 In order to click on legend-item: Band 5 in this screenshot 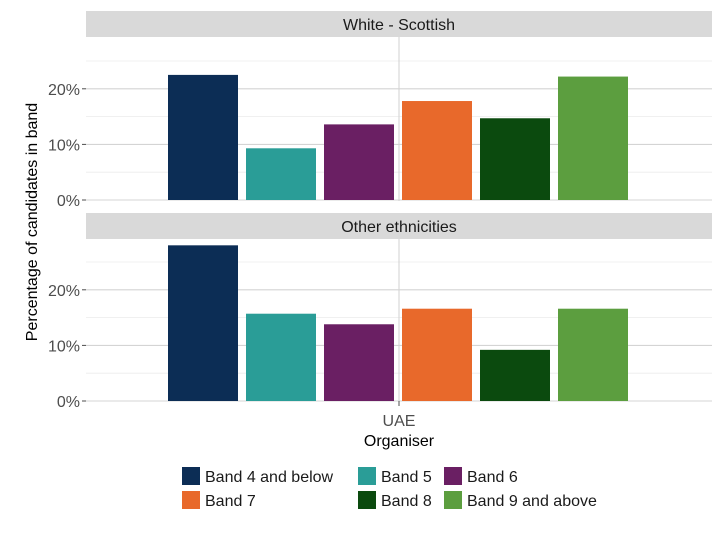, I will do `click(395, 476)`.